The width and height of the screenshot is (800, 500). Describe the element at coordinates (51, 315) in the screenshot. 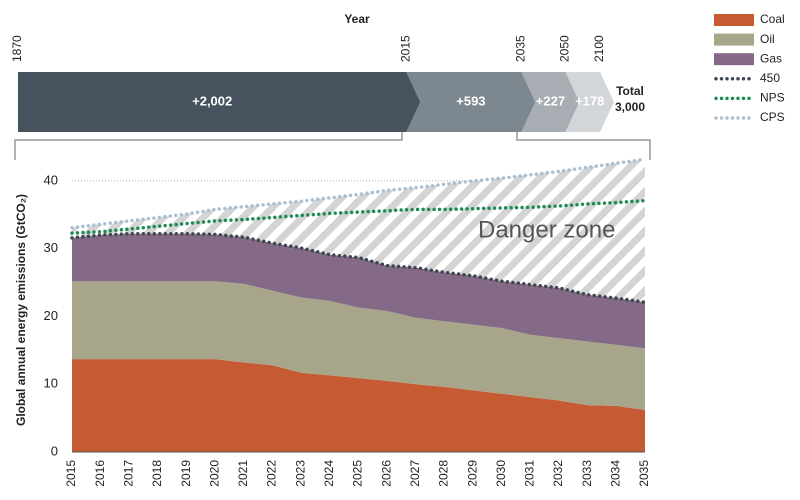

I see `y-tick-label: 20` at that location.